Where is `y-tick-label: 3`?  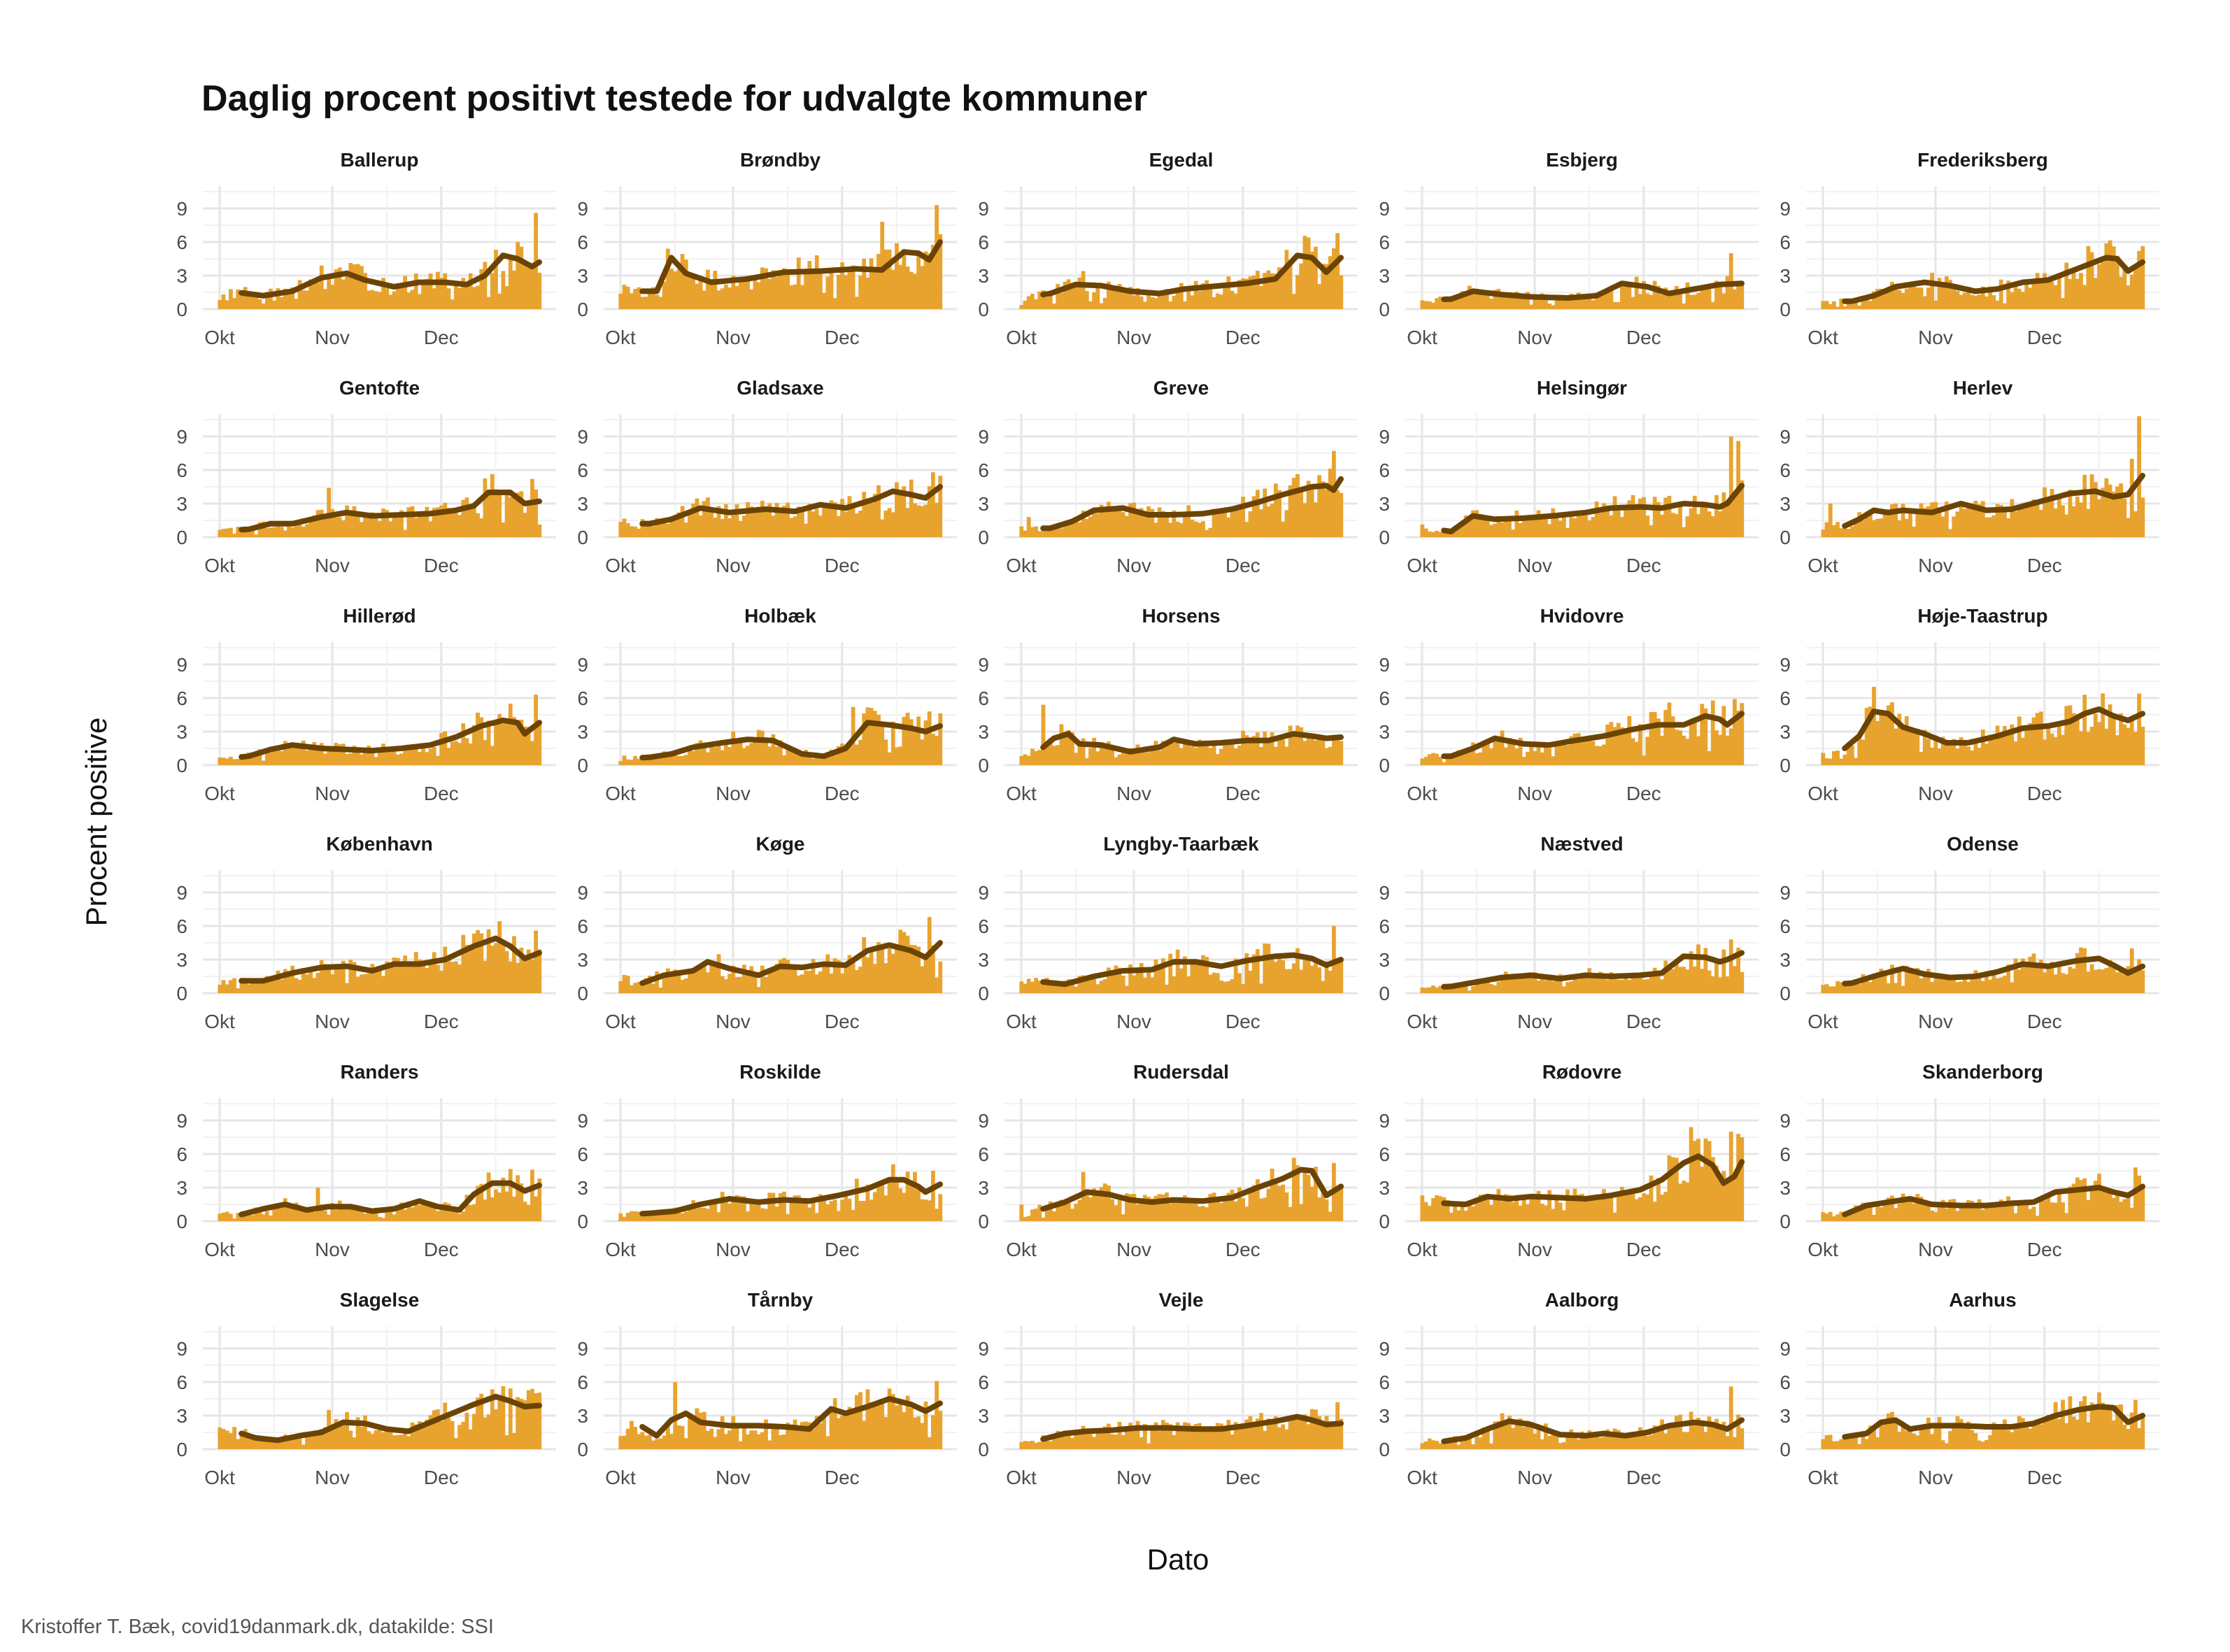
y-tick-label: 3 is located at coordinates (1384, 504).